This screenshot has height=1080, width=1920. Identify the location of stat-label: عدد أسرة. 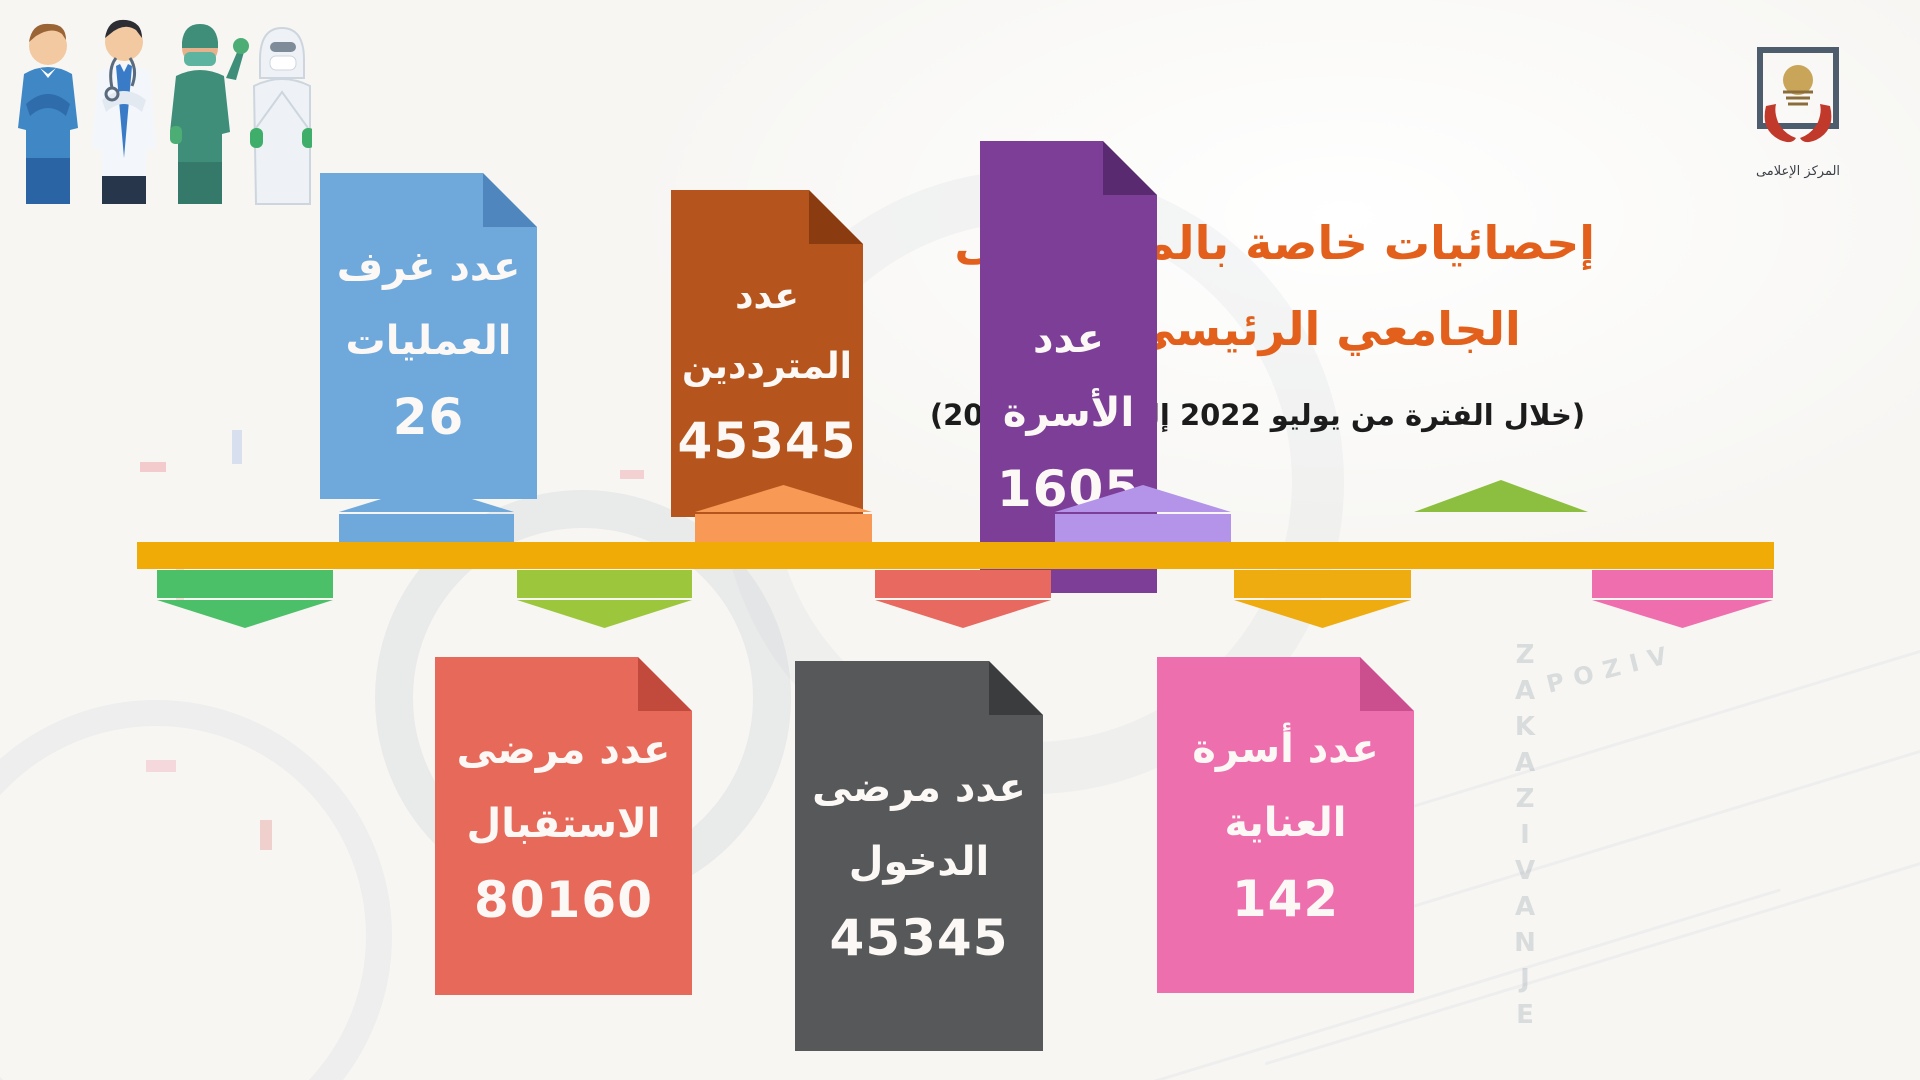
(1285, 749).